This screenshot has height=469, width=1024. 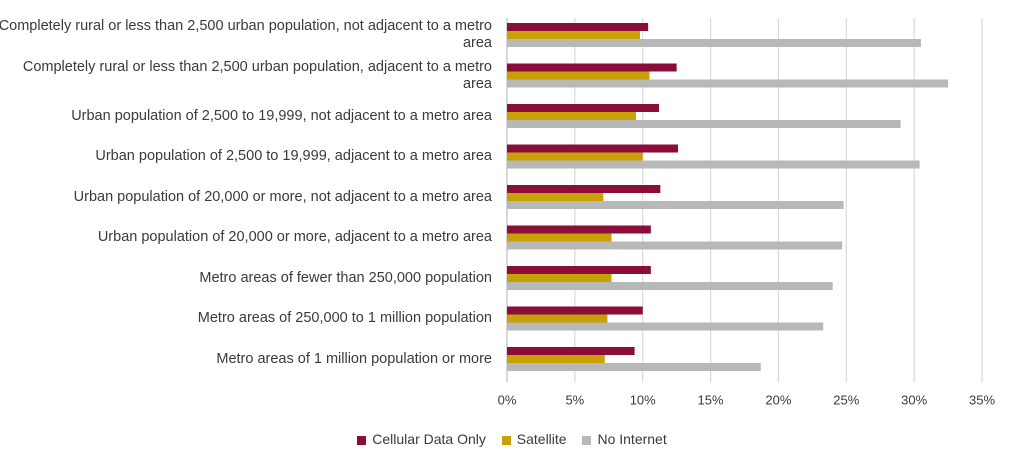 I want to click on x-tick-label: 25%, so click(x=846, y=400).